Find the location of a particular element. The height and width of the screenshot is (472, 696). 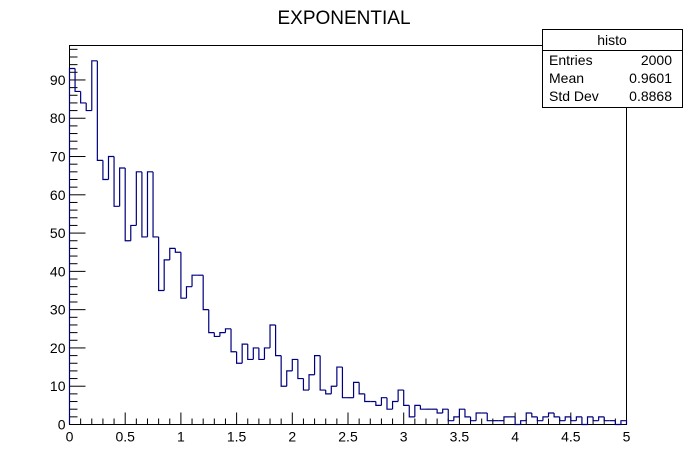

y-tick-label: 20 is located at coordinates (58, 348).